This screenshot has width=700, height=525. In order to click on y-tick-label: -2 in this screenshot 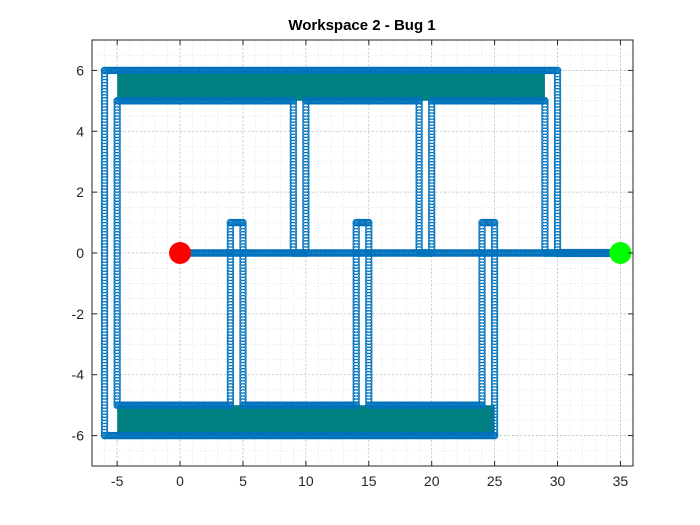, I will do `click(78, 314)`.